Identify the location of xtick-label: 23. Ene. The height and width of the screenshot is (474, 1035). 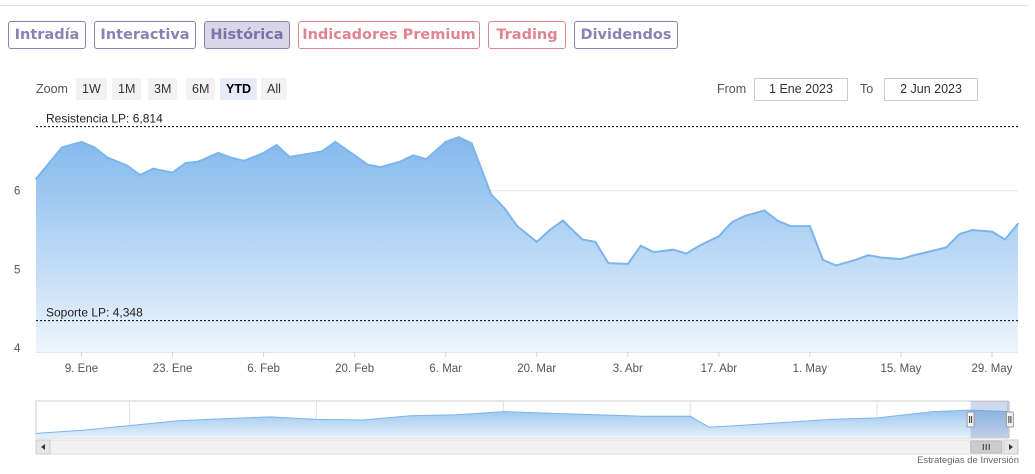
(173, 369).